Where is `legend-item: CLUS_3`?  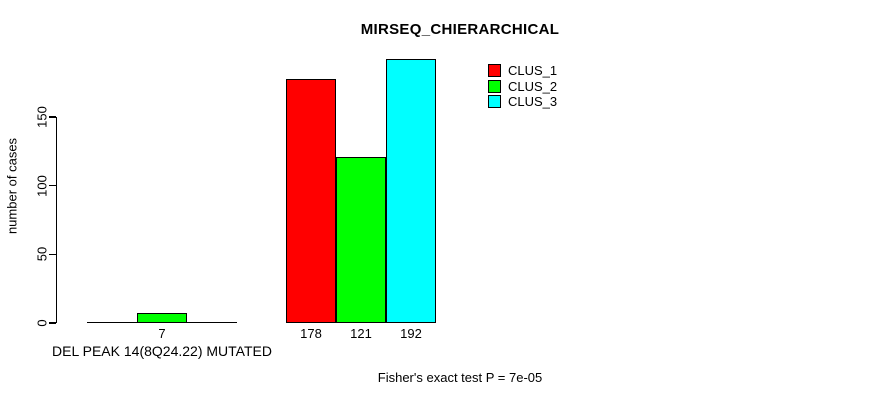
legend-item: CLUS_3 is located at coordinates (522, 101).